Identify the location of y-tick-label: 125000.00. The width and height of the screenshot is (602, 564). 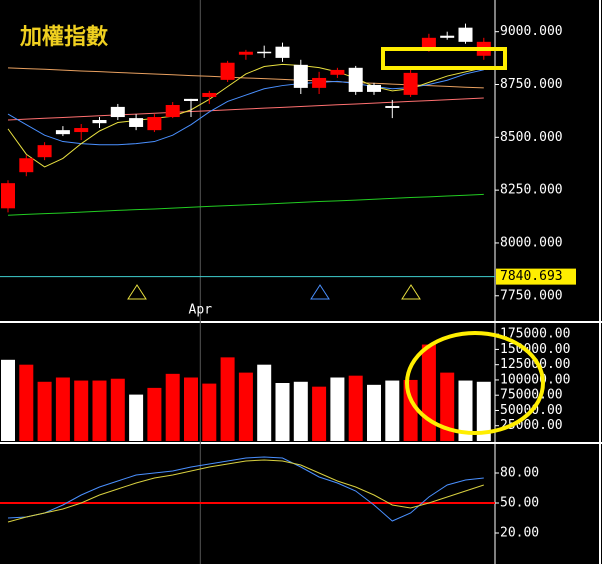
(535, 364).